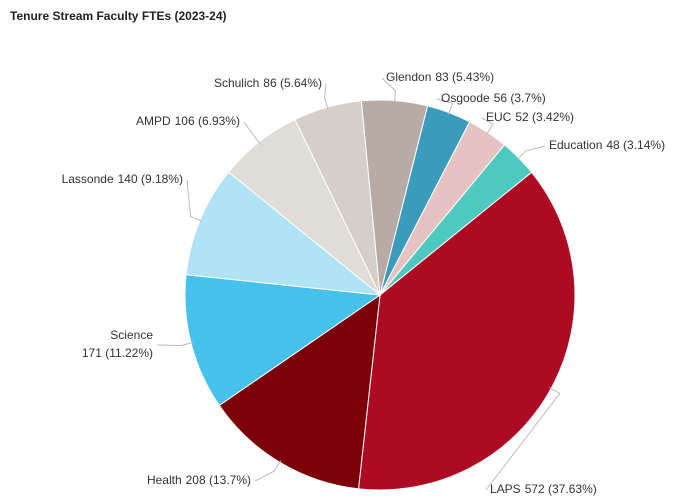 Image resolution: width=676 pixels, height=504 pixels. Describe the element at coordinates (207, 121) in the screenshot. I see `slice-label-value: 106 (6.93%)` at that location.